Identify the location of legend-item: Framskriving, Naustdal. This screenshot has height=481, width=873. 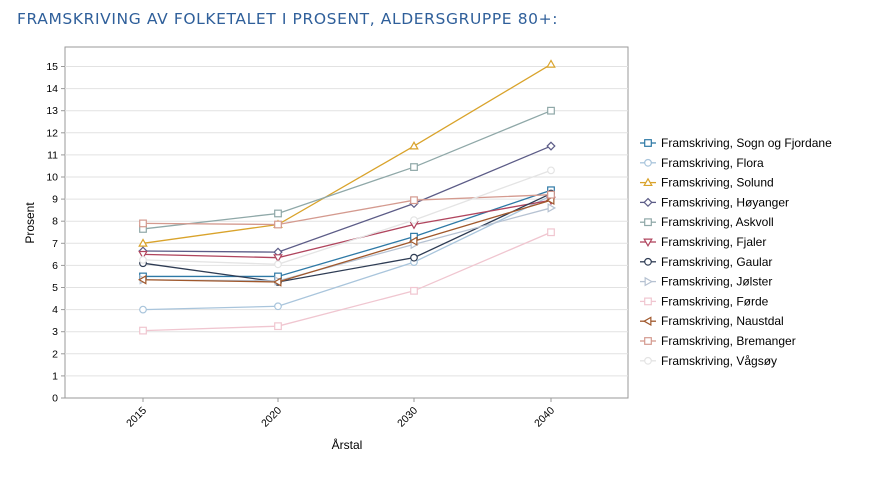
(712, 321).